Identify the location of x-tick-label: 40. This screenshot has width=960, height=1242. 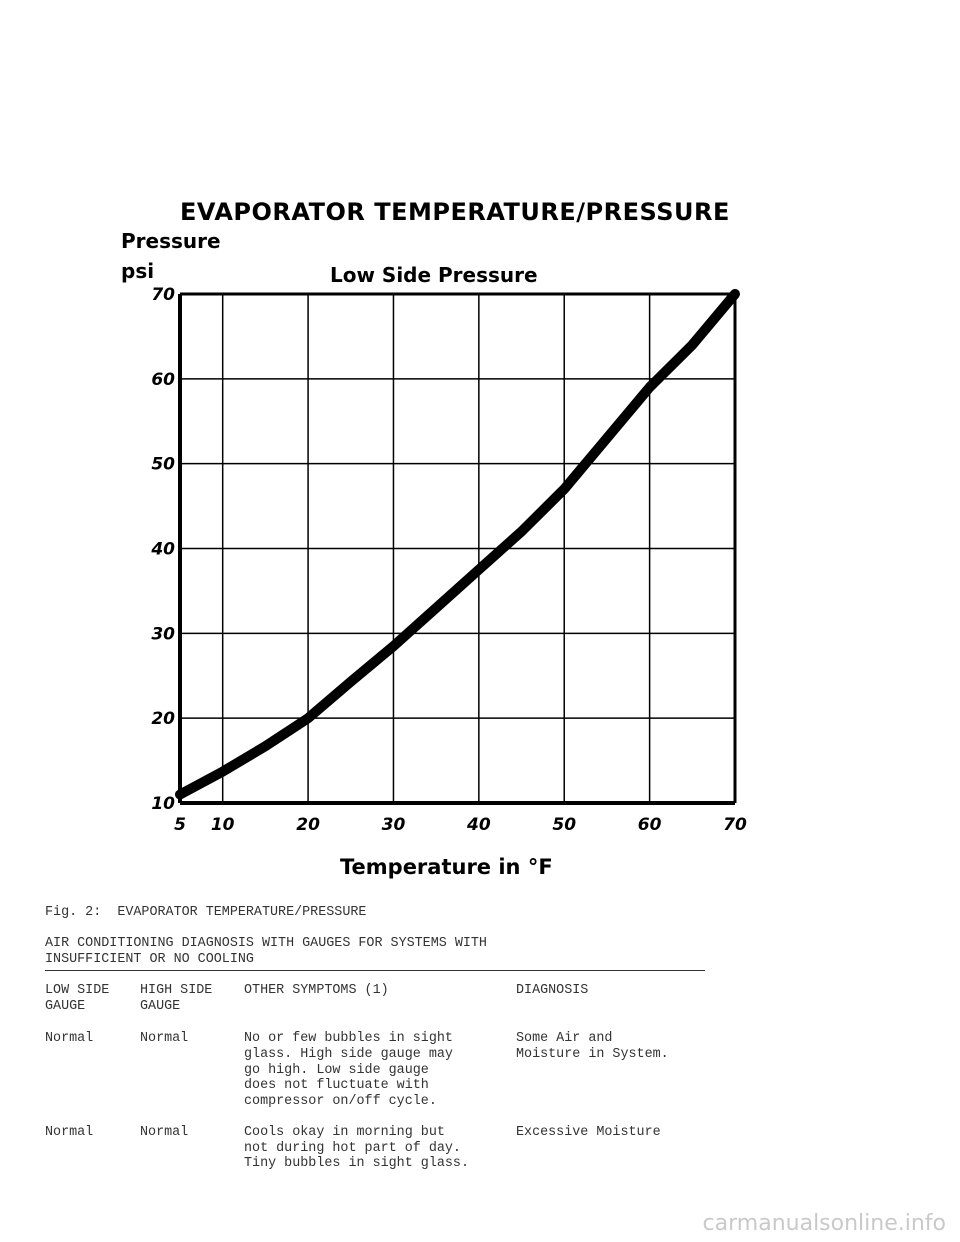
(478, 825).